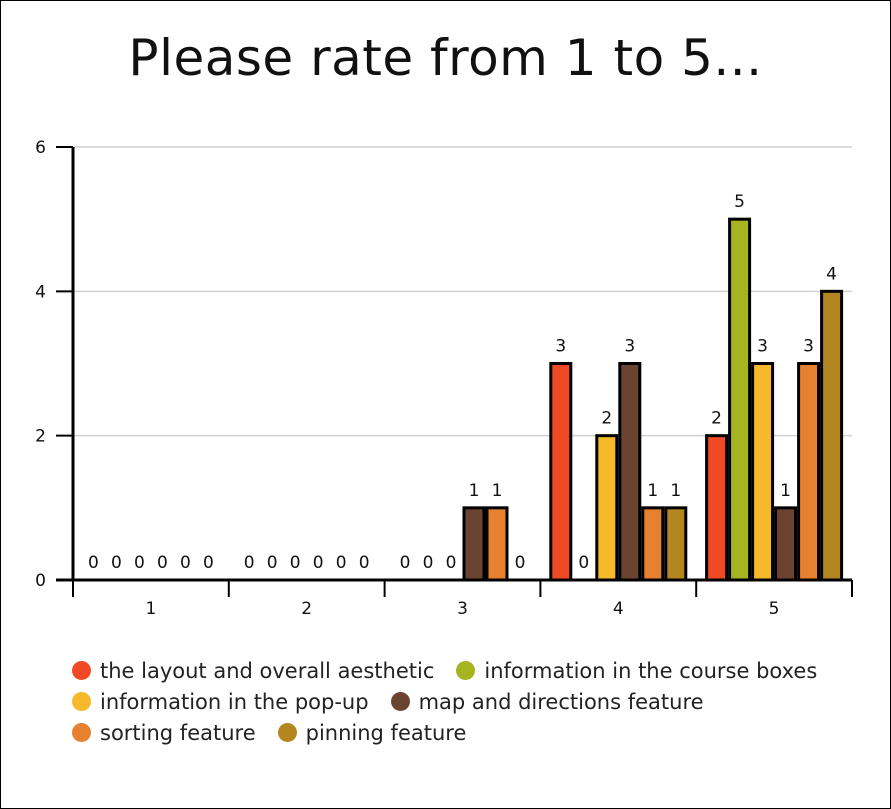 The width and height of the screenshot is (891, 809). Describe the element at coordinates (774, 609) in the screenshot. I see `x-tick-label: 5` at that location.